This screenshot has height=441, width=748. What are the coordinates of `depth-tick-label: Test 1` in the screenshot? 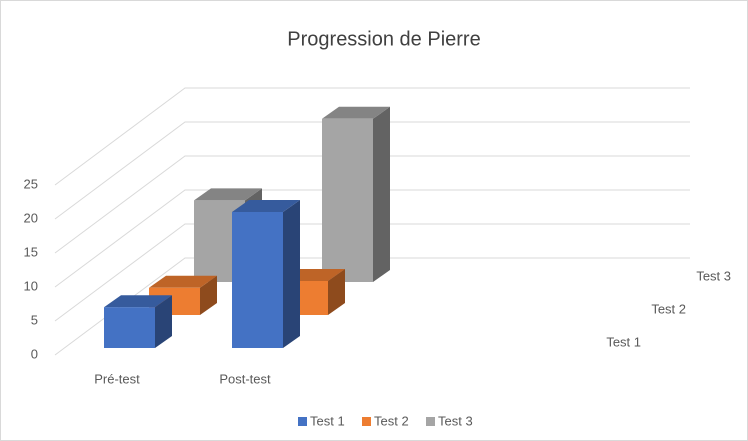 It's located at (623, 341).